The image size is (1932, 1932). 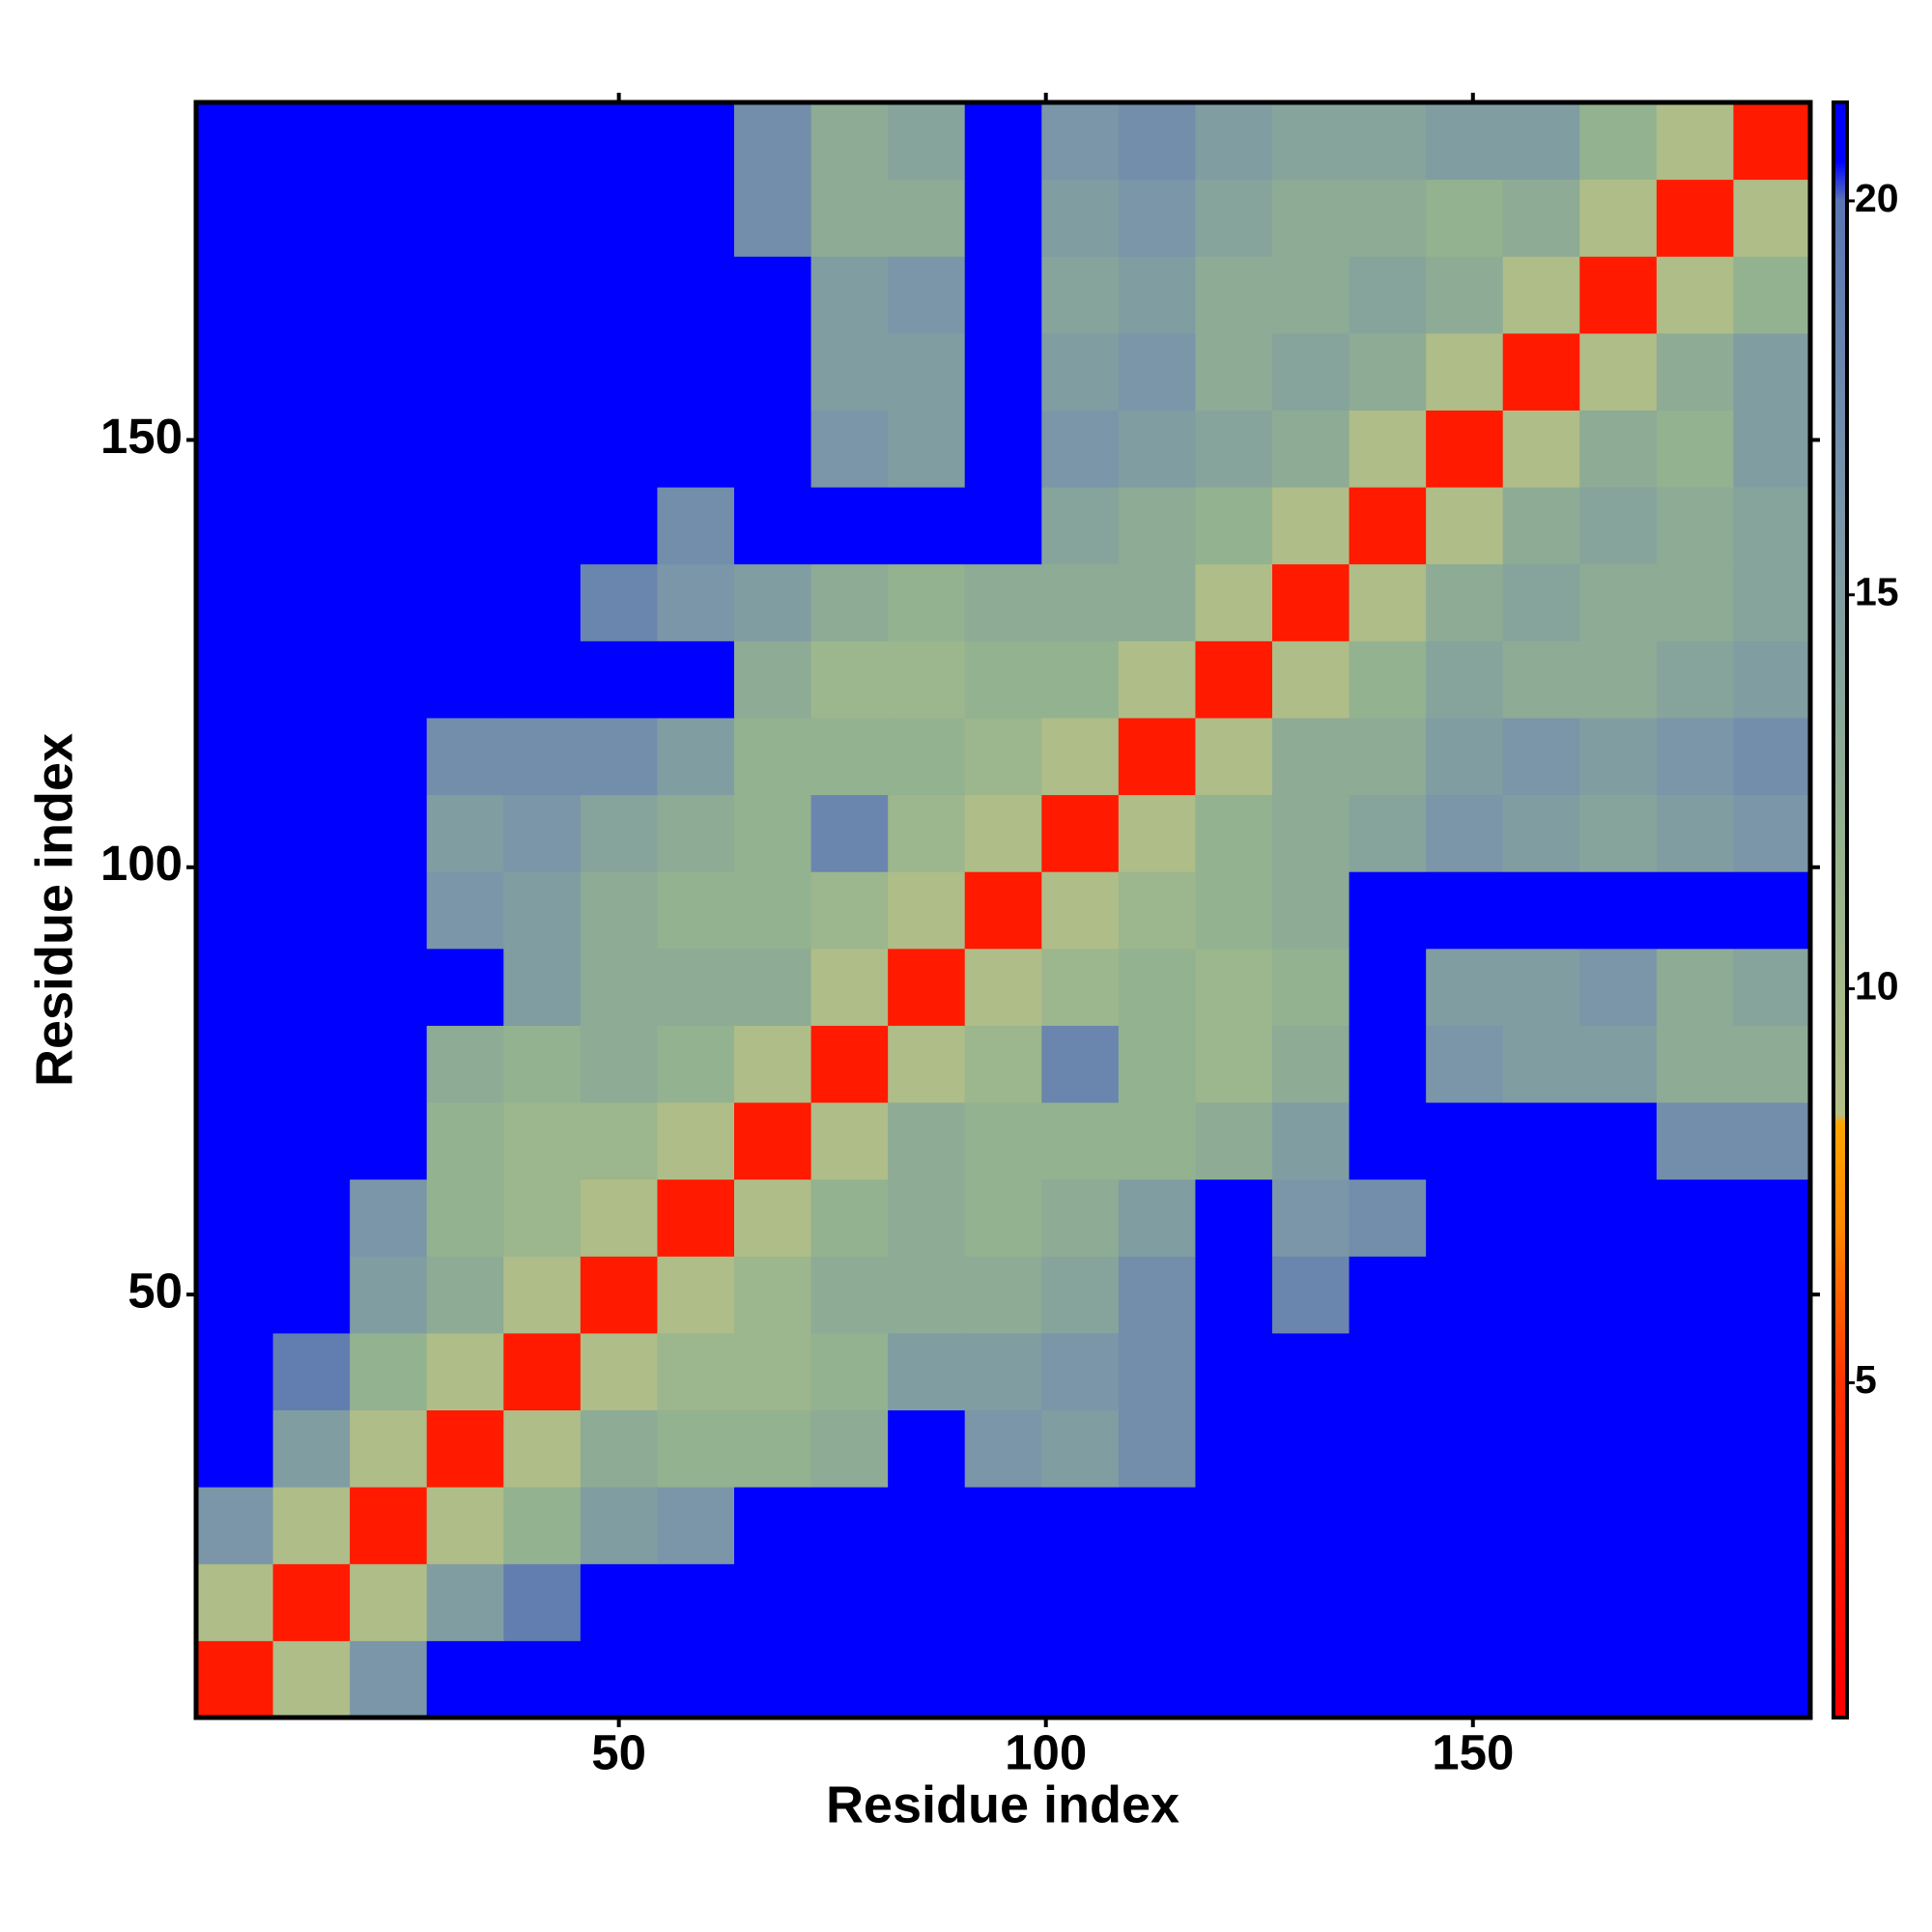 What do you see at coordinates (1002, 1804) in the screenshot?
I see `x-axis-title: Residue index` at bounding box center [1002, 1804].